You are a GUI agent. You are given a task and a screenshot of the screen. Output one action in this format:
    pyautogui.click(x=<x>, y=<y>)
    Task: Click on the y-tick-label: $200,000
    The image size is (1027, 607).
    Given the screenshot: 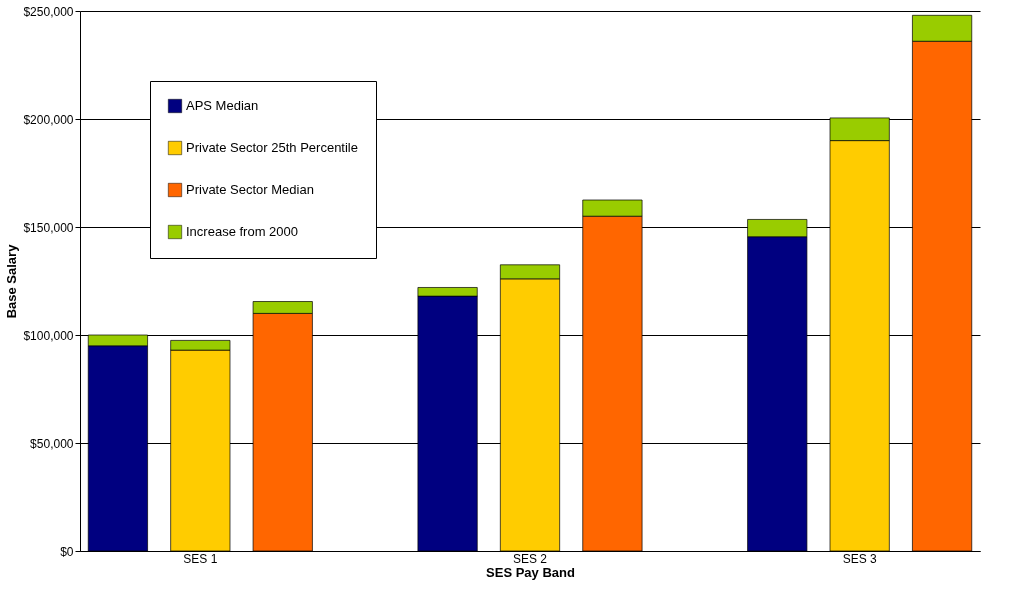 What is the action you would take?
    pyautogui.click(x=48, y=119)
    